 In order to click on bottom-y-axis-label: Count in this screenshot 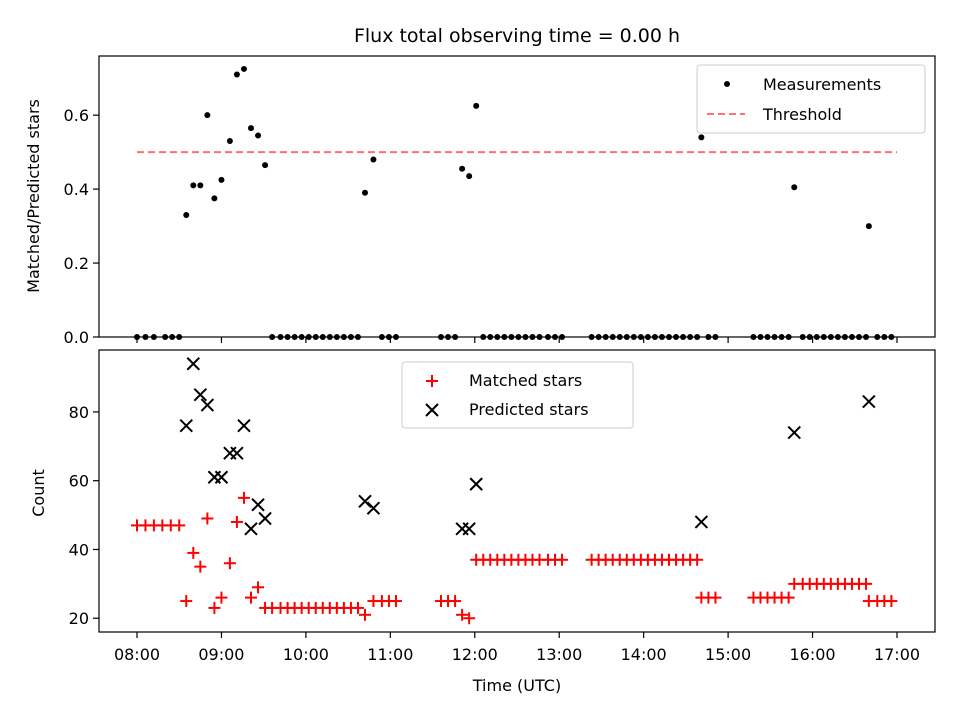, I will do `click(38, 493)`.